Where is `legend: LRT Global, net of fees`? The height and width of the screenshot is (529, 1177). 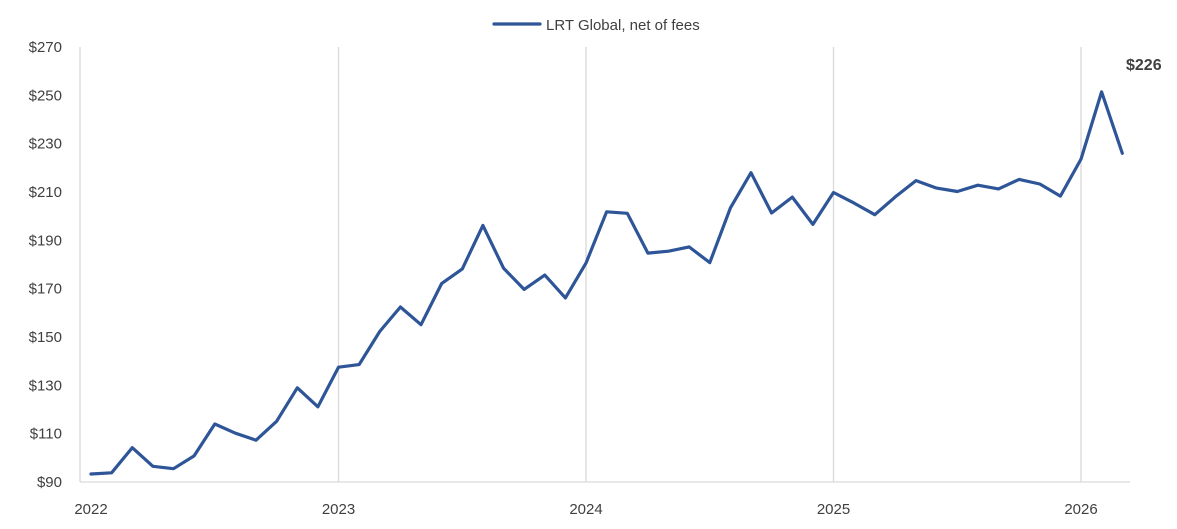 legend: LRT Global, net of fees is located at coordinates (596, 25).